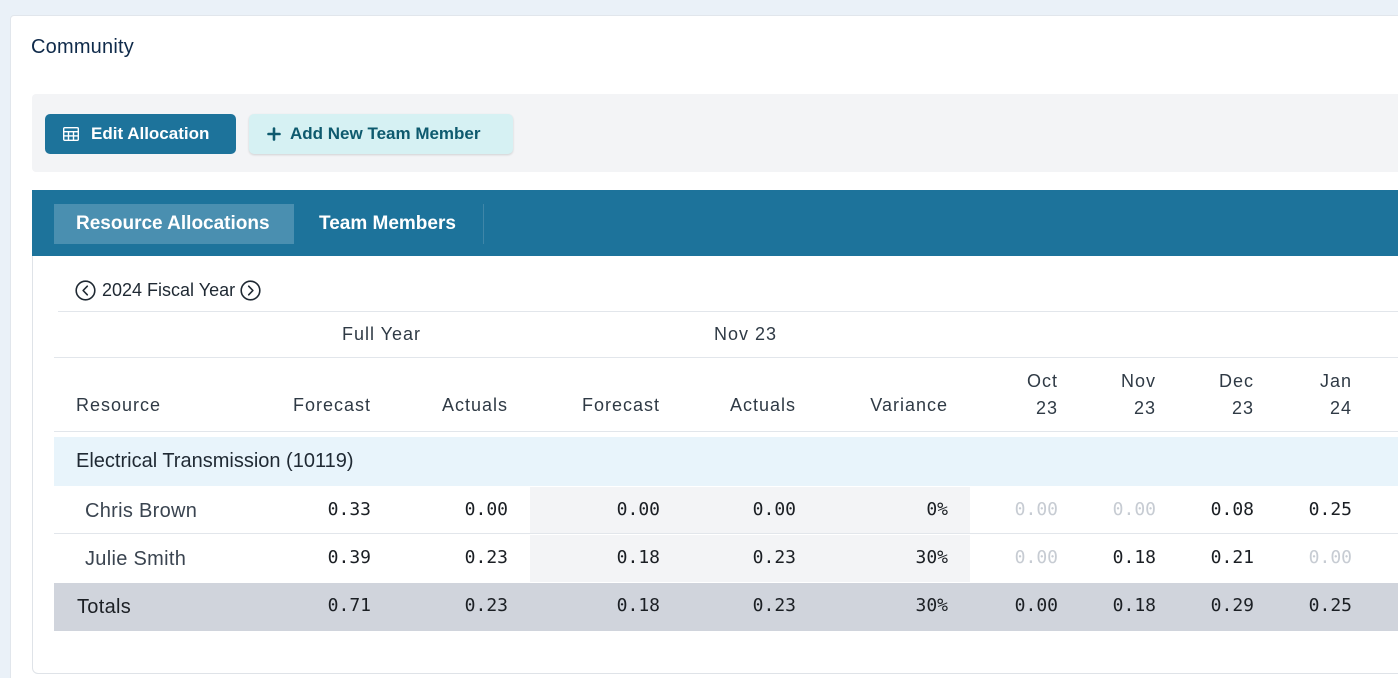 The height and width of the screenshot is (678, 1398). Describe the element at coordinates (1036, 605) in the screenshot. I see `oct-total: 0.00` at that location.